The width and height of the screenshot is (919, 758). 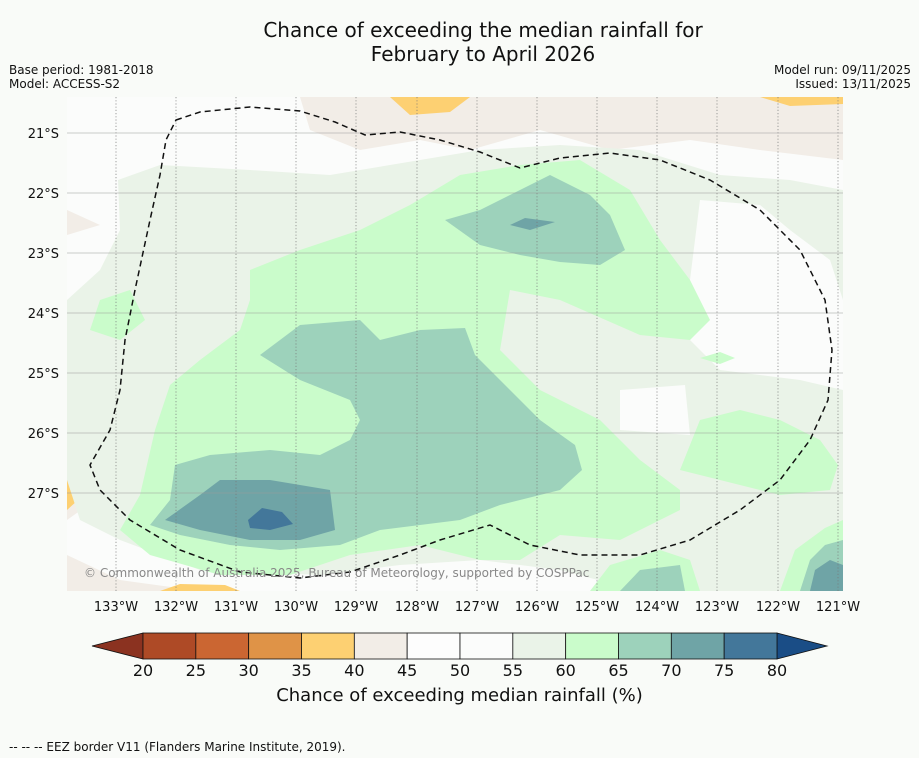 What do you see at coordinates (717, 607) in the screenshot?
I see `lon-label: 123°W` at bounding box center [717, 607].